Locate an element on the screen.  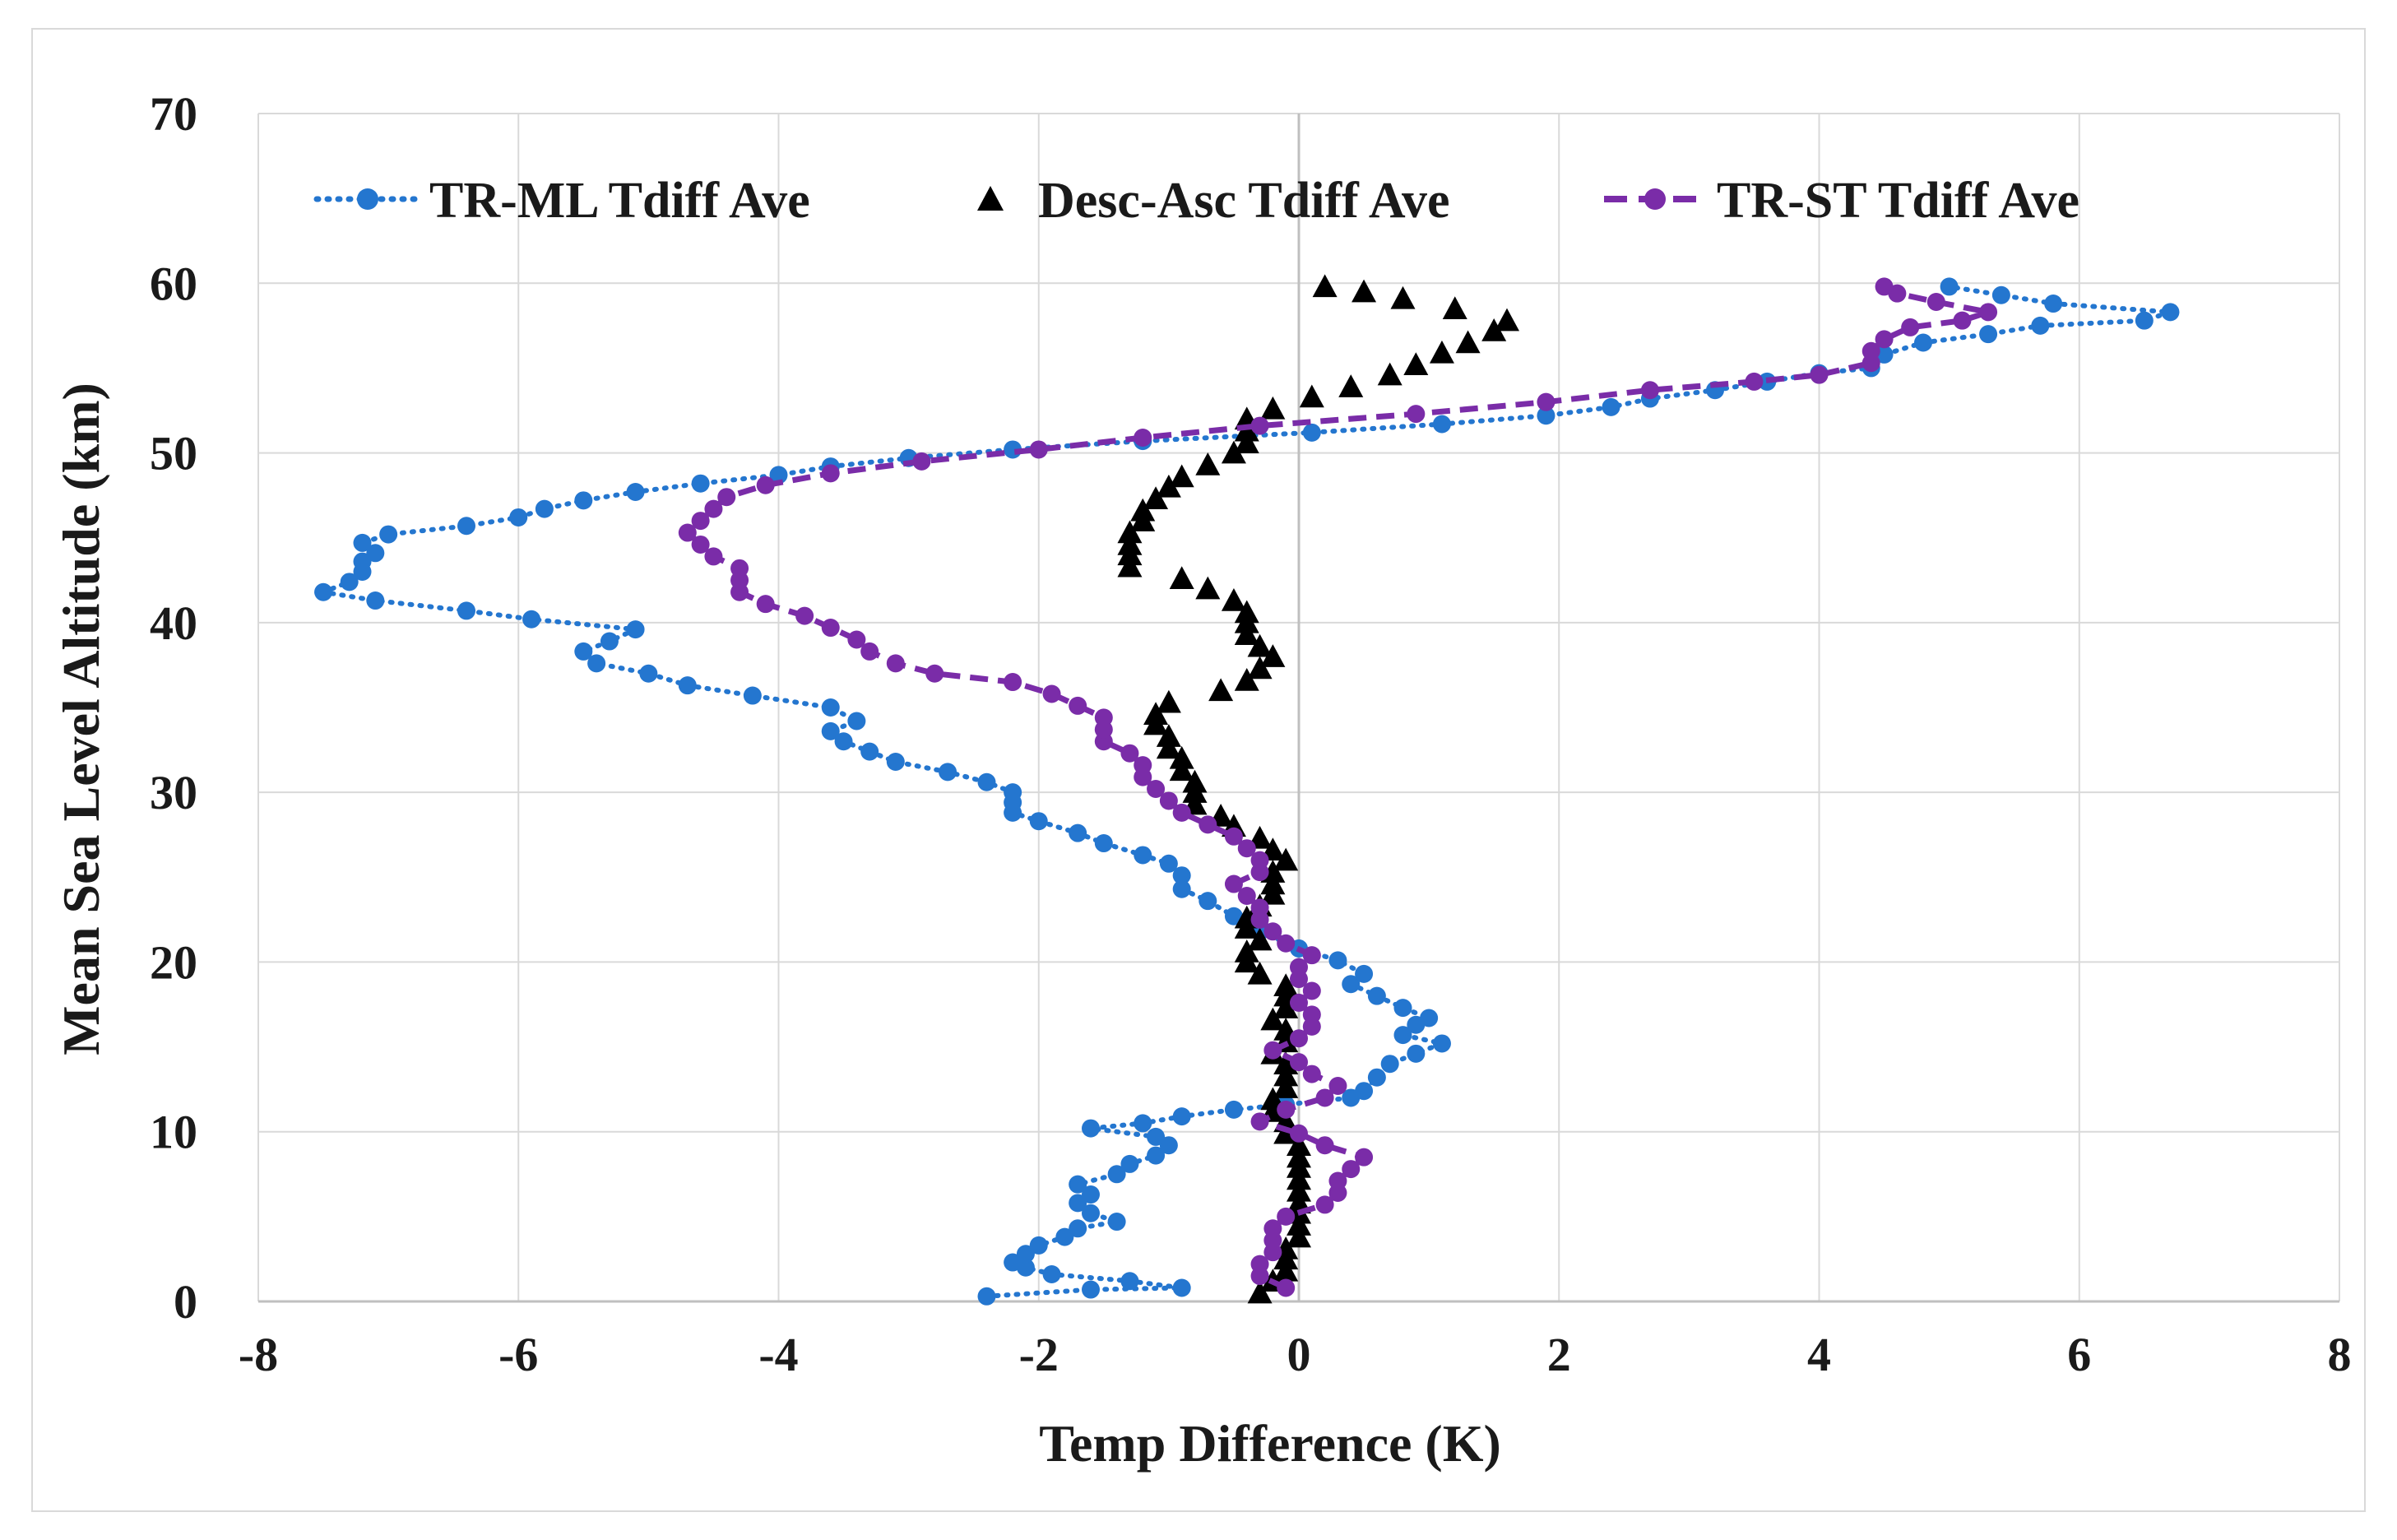
x-tick-label: -2 is located at coordinates (1039, 1354).